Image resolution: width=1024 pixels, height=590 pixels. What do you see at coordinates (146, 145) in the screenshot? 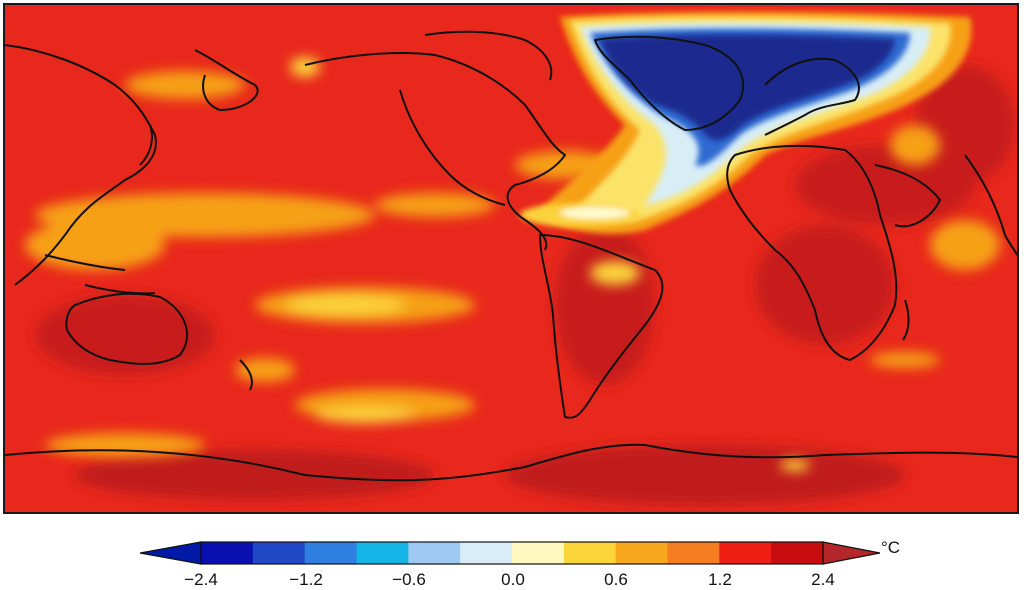
I see `japan-coast` at bounding box center [146, 145].